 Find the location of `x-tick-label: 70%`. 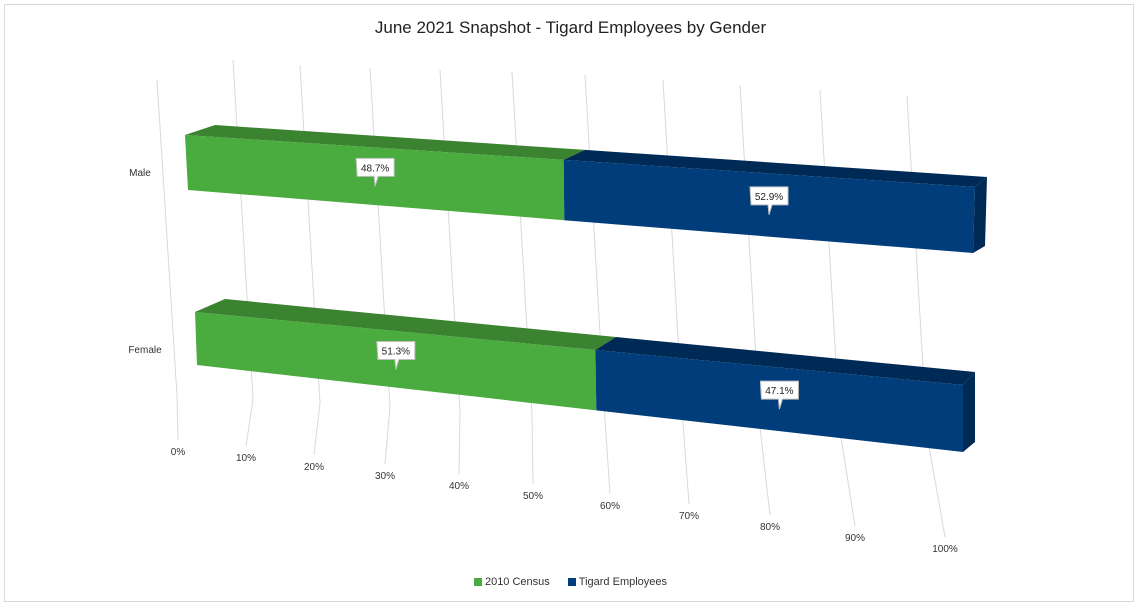

x-tick-label: 70% is located at coordinates (689, 516).